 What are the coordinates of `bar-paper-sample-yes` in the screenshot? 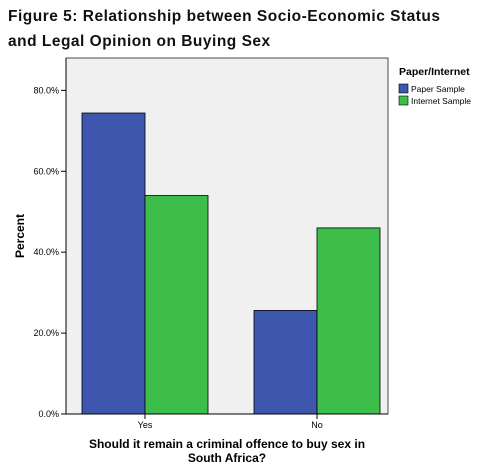 It's located at (113, 263).